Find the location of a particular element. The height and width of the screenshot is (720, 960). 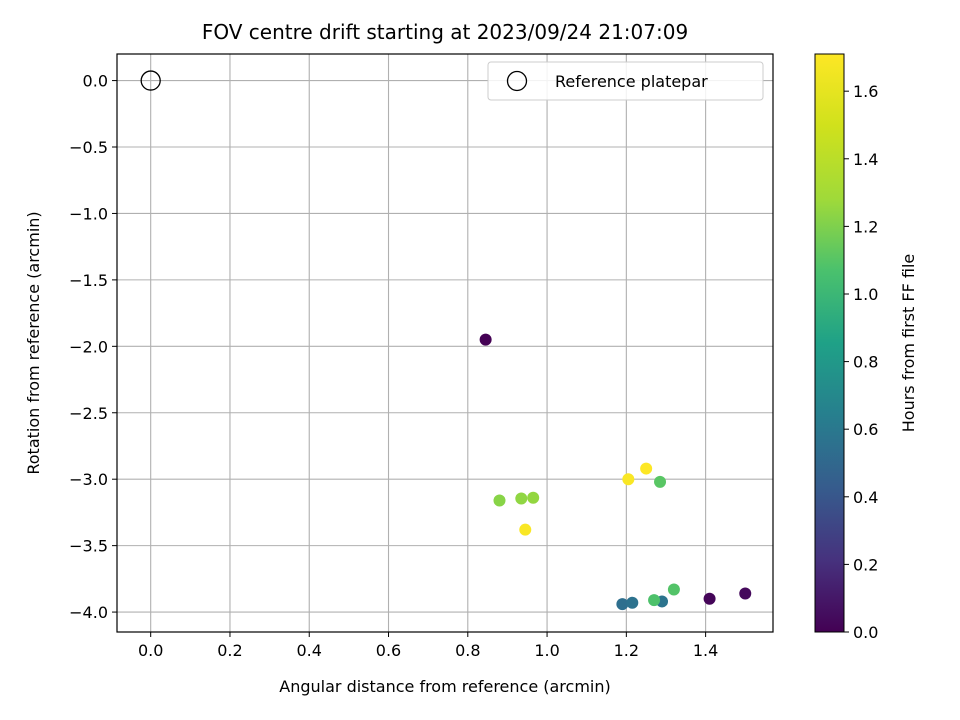

reference-platepar-marker is located at coordinates (150, 80).